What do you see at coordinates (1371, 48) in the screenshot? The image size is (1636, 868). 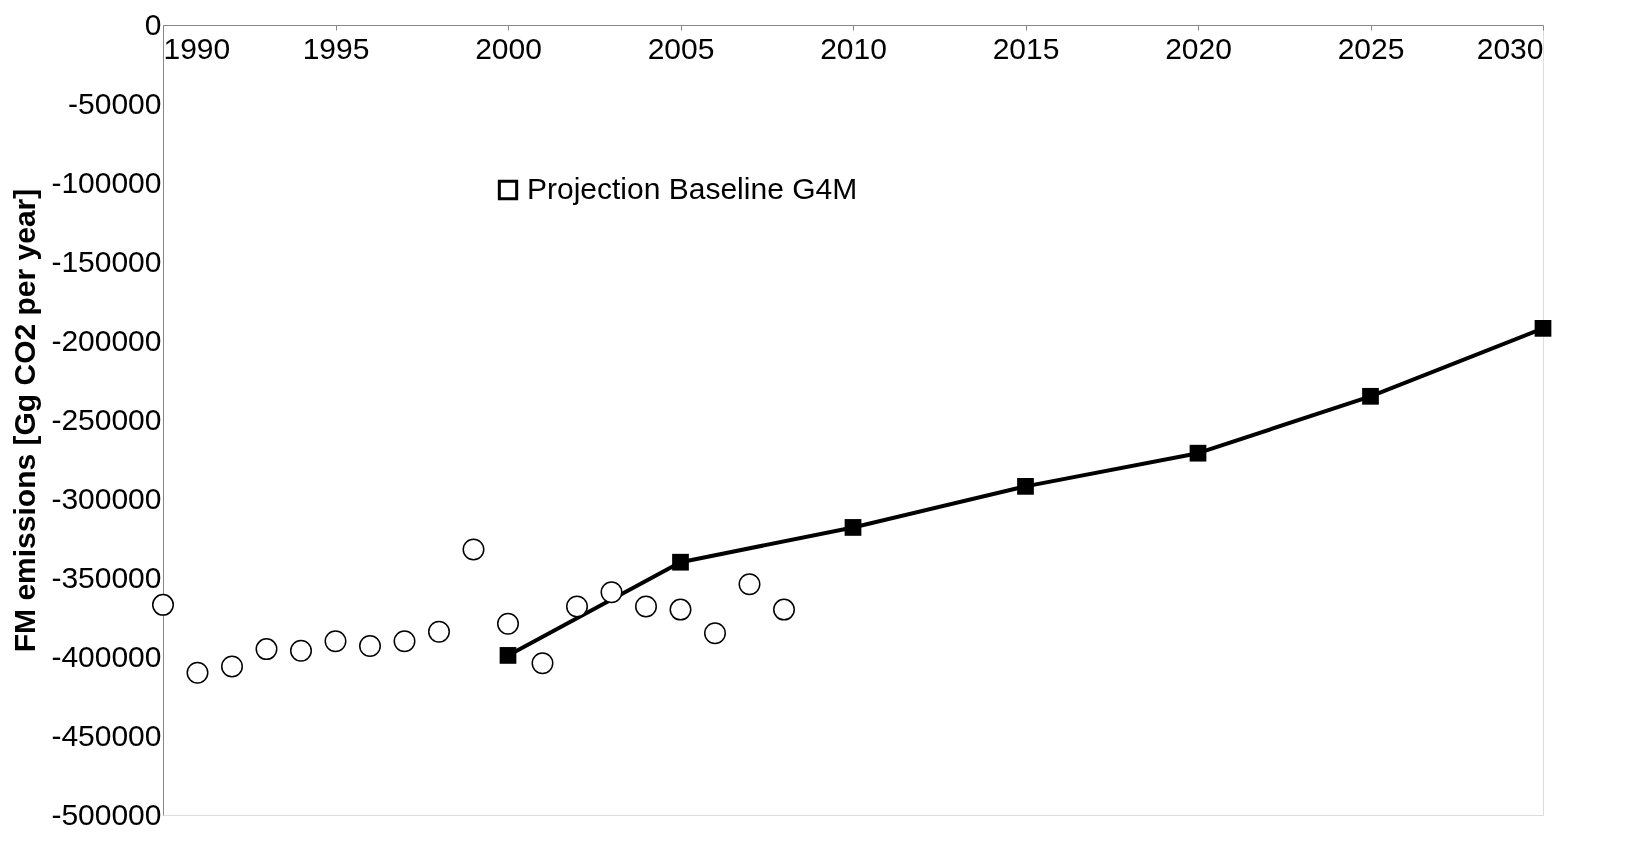 I see `x-tick-label: 2025` at bounding box center [1371, 48].